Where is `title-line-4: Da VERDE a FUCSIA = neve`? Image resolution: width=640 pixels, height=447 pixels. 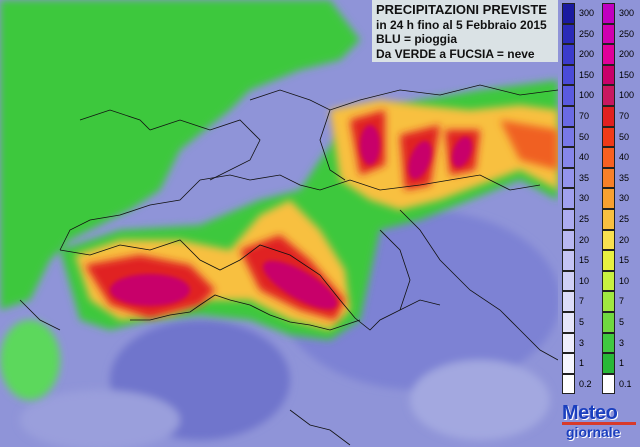 title-line-4: Da VERDE a FUCSIA = neve is located at coordinates (455, 53).